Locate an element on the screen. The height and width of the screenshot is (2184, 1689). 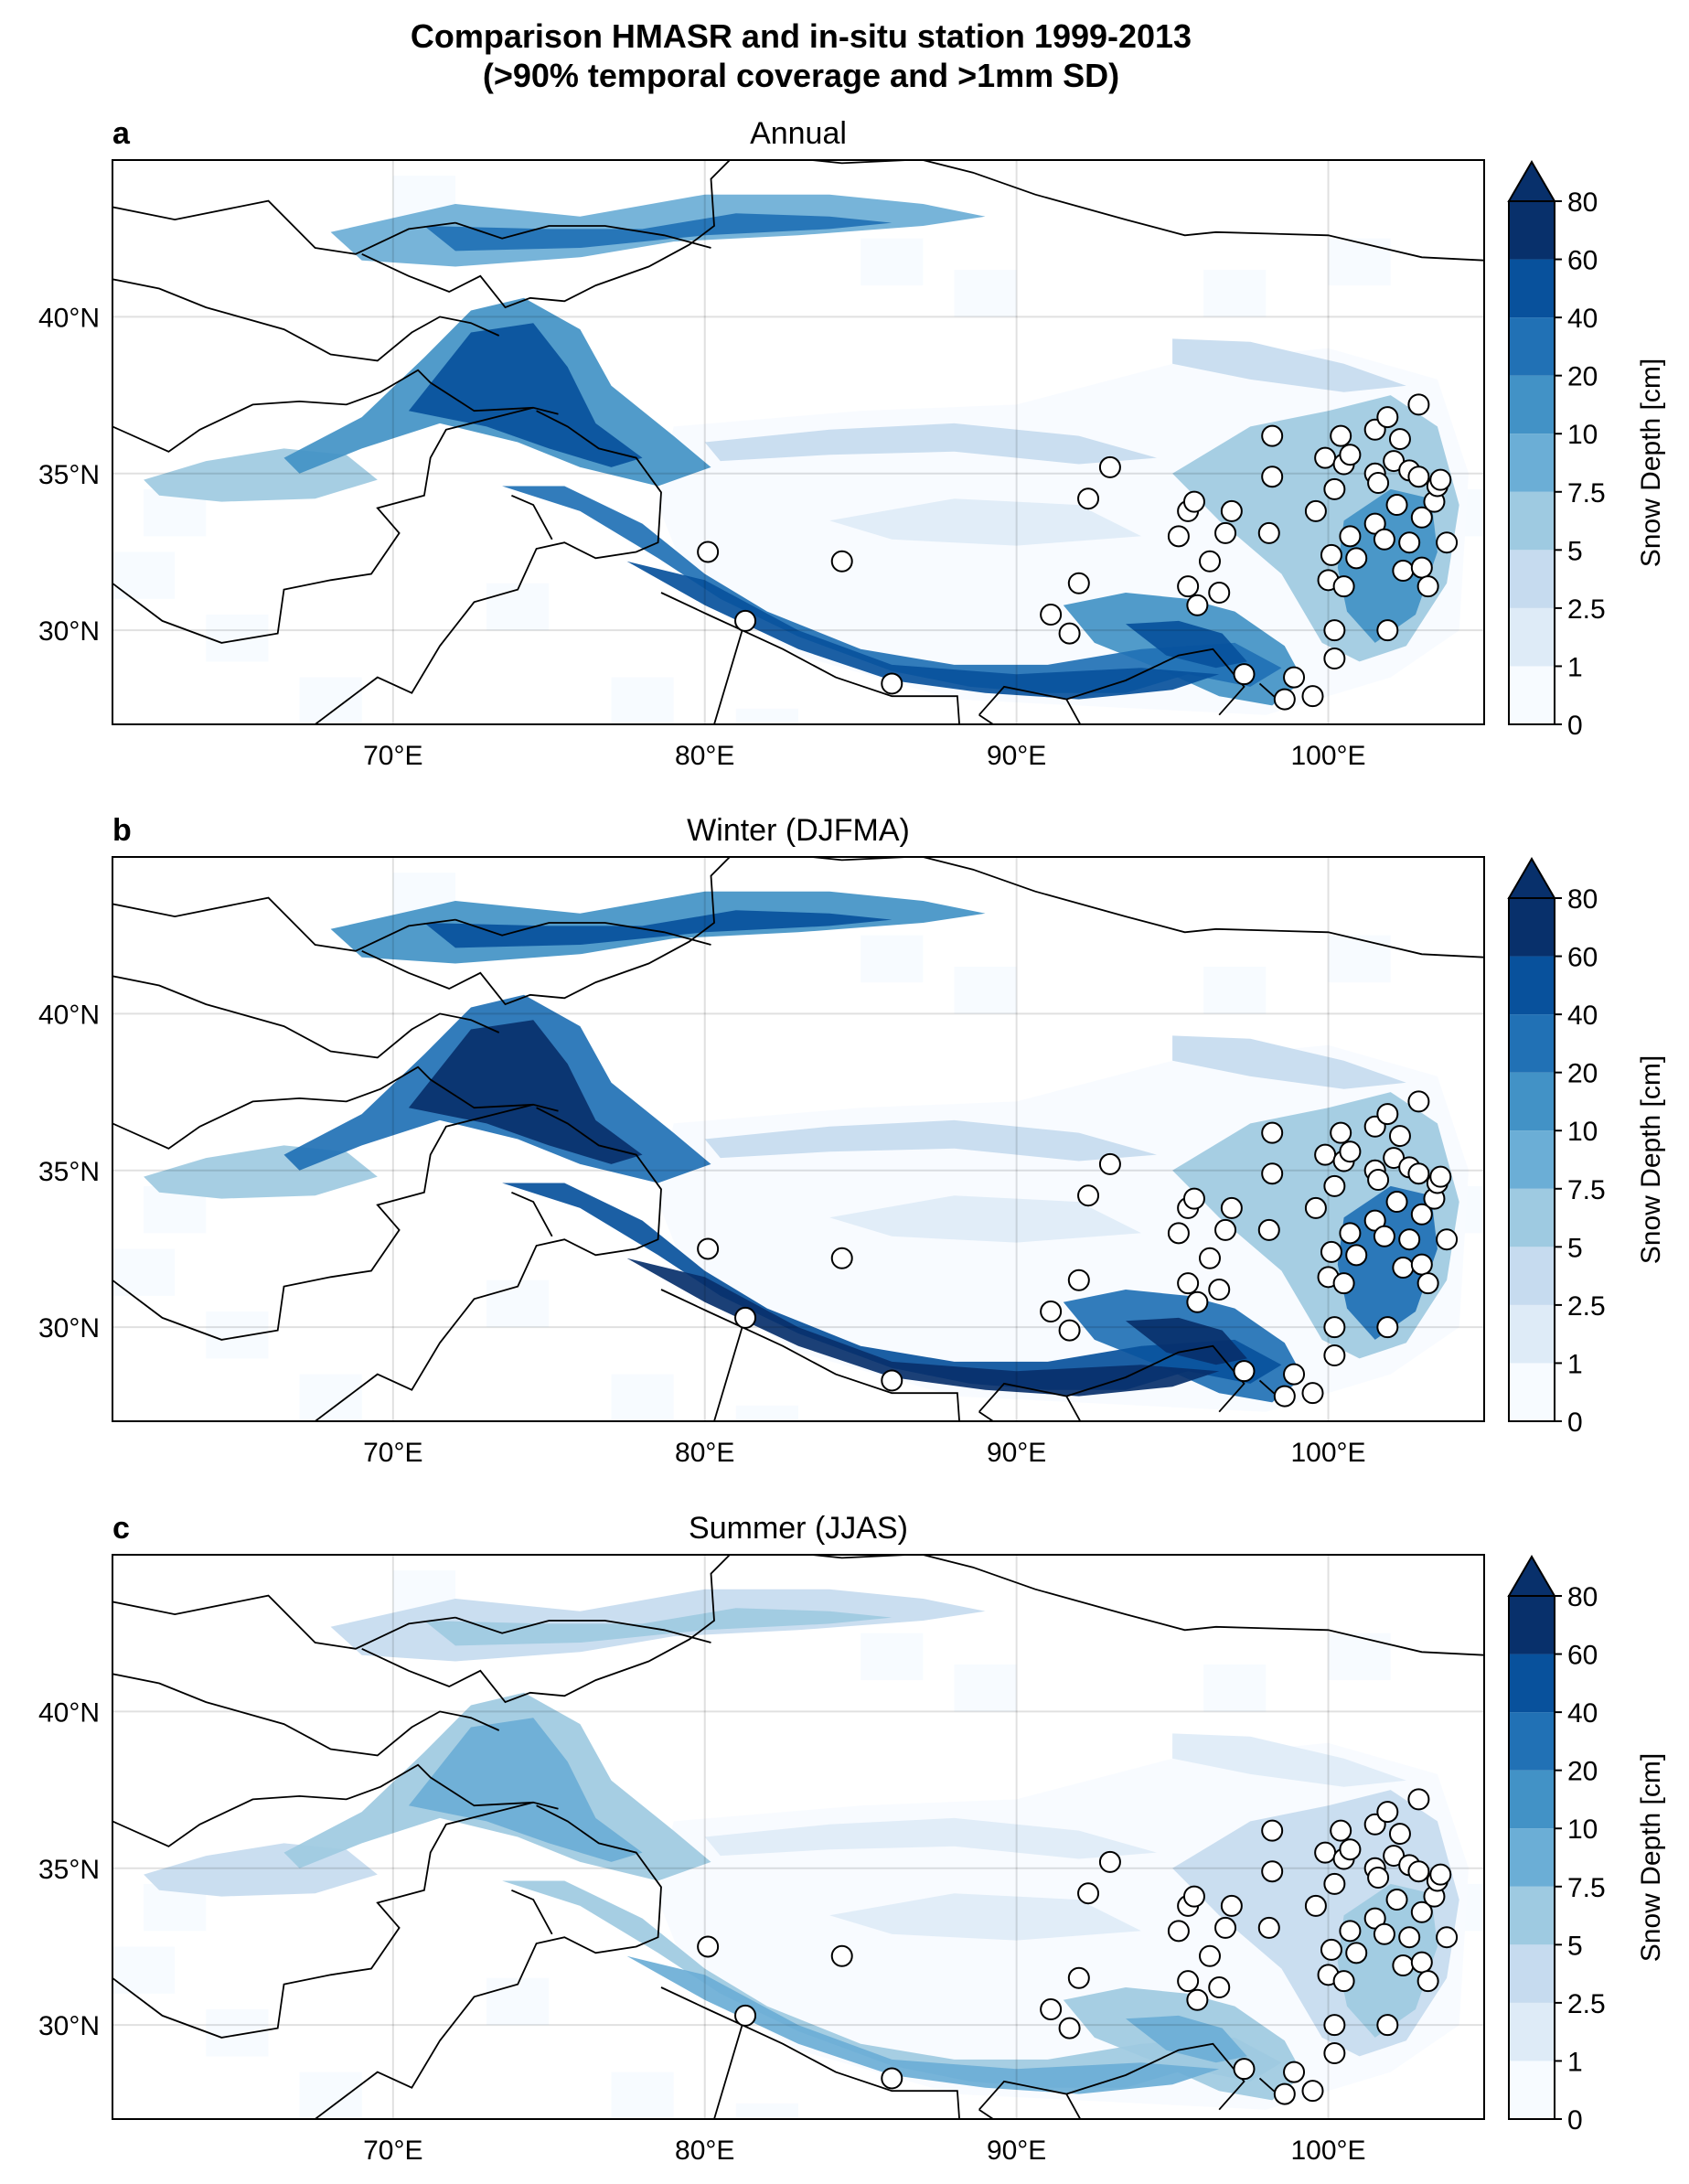
colorbar-tick-label: 60 is located at coordinates (1582, 261).